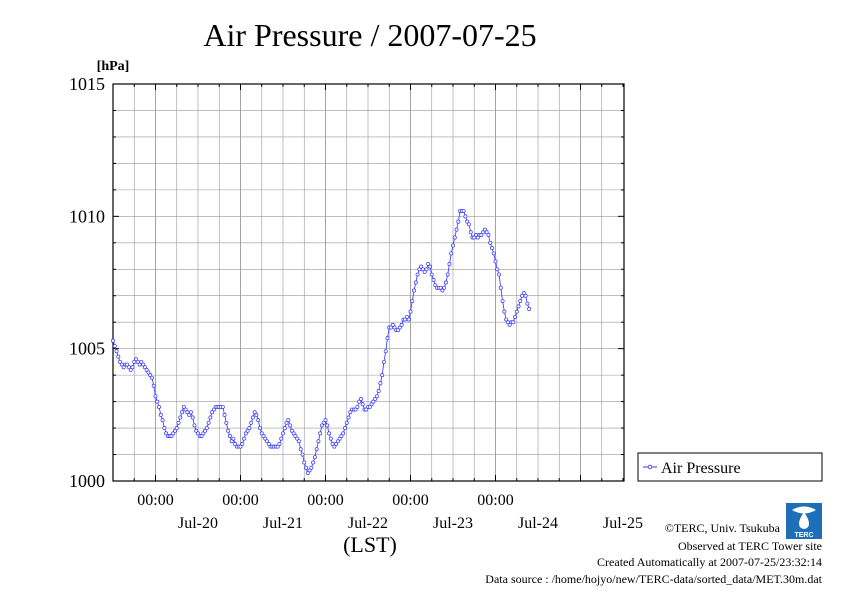  Describe the element at coordinates (538, 523) in the screenshot. I see `x-day-label: Jul-24` at that location.